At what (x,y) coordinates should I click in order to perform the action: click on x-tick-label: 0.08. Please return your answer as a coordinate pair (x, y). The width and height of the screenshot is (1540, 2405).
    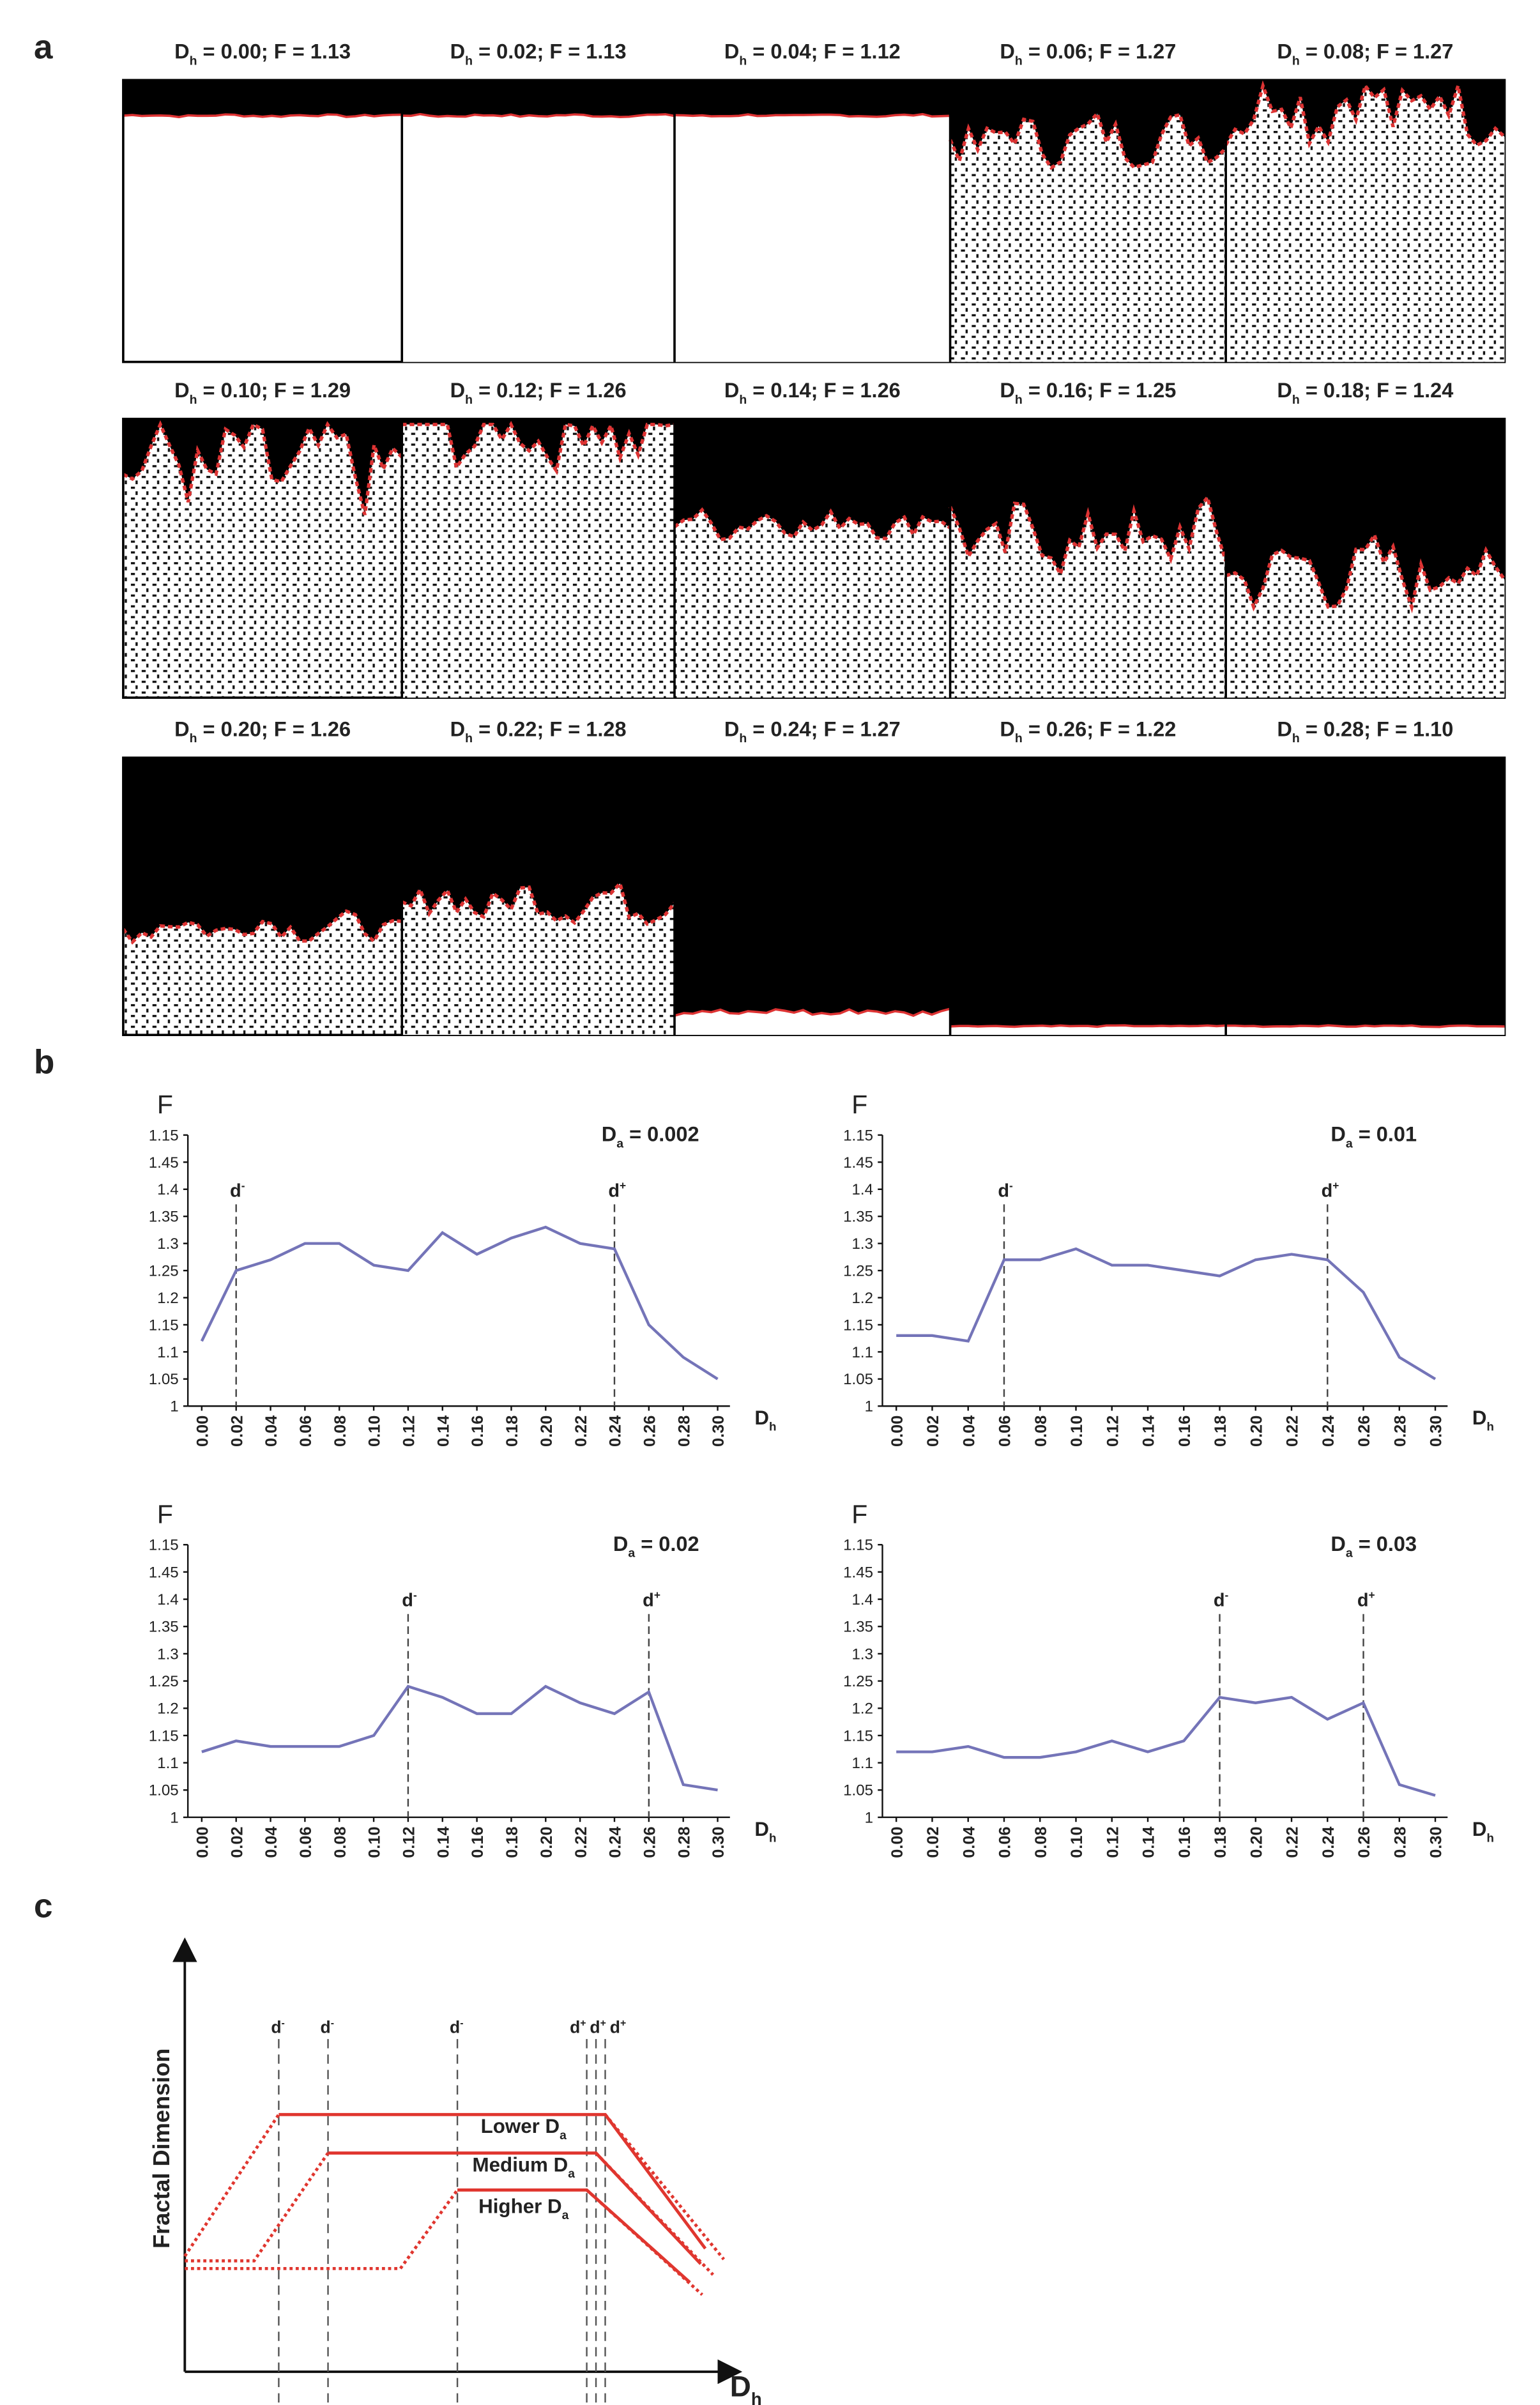
    Looking at the image, I should click on (340, 1842).